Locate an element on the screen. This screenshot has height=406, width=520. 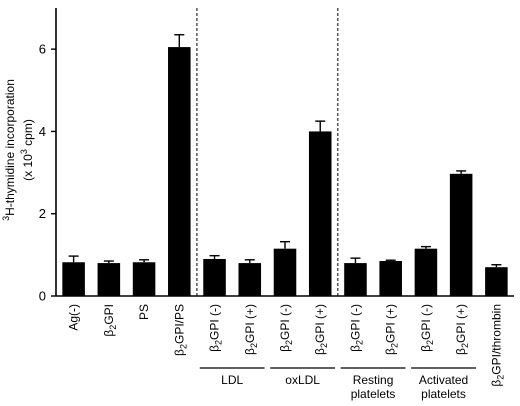
category-label-ag-neg: Ag(-) is located at coordinates (74, 317).